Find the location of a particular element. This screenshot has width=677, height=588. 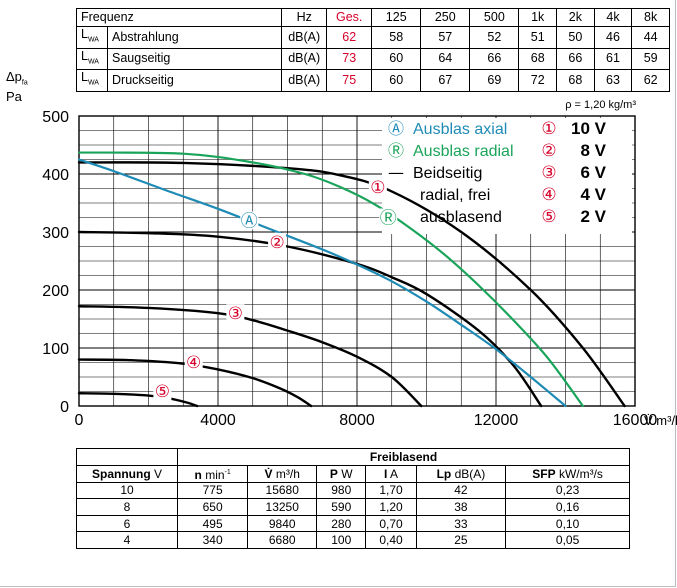

y-tick-label: 500 is located at coordinates (55, 117).